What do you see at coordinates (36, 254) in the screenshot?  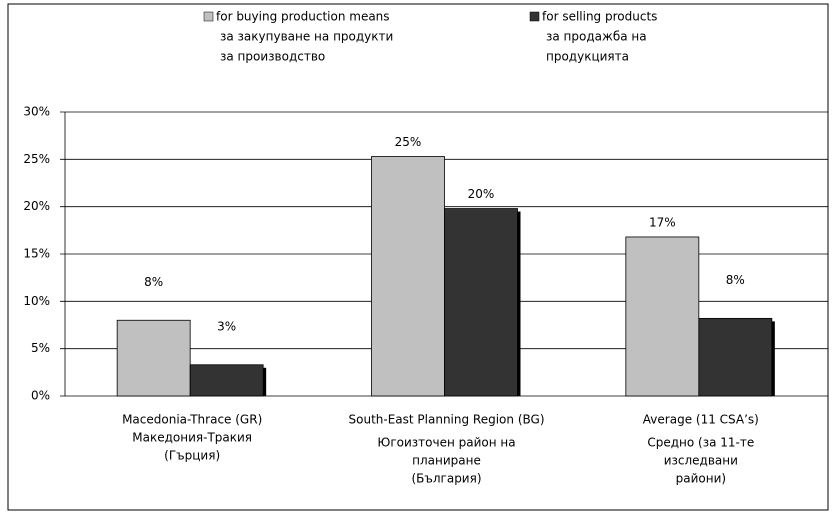 I see `y-tick-label: 15%` at bounding box center [36, 254].